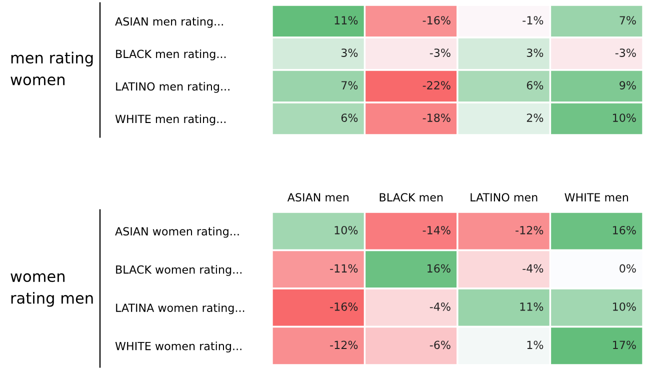 The width and height of the screenshot is (672, 378). I want to click on data-label: 17%, so click(624, 345).